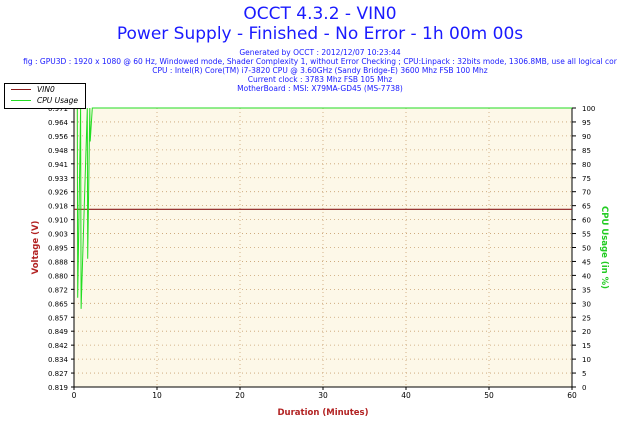 The width and height of the screenshot is (640, 427). What do you see at coordinates (586, 123) in the screenshot?
I see `y-right-tick-label: 95` at bounding box center [586, 123].